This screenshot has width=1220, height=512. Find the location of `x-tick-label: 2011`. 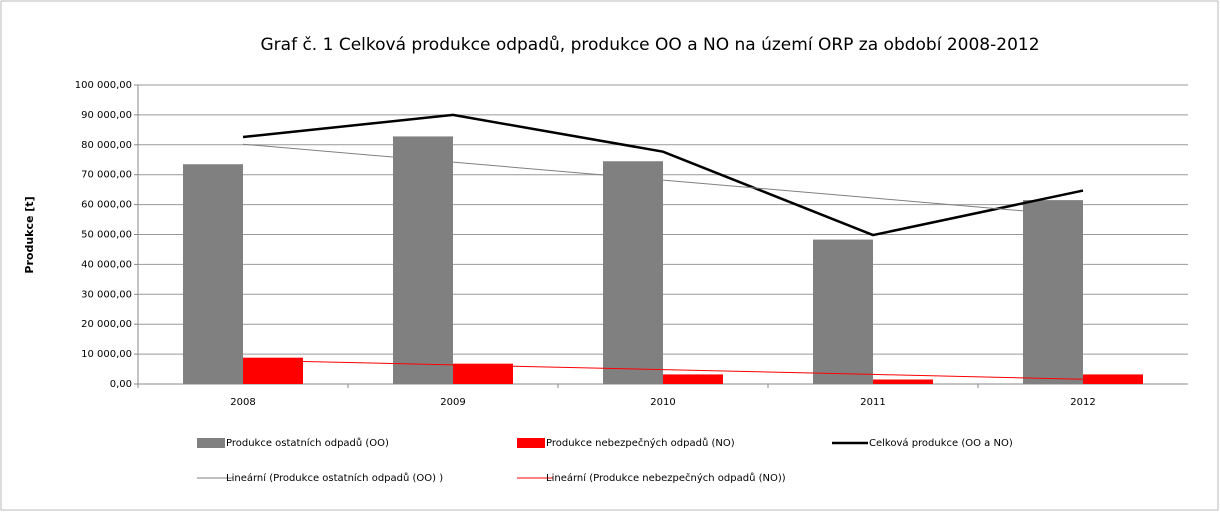

x-tick-label: 2011 is located at coordinates (872, 402).